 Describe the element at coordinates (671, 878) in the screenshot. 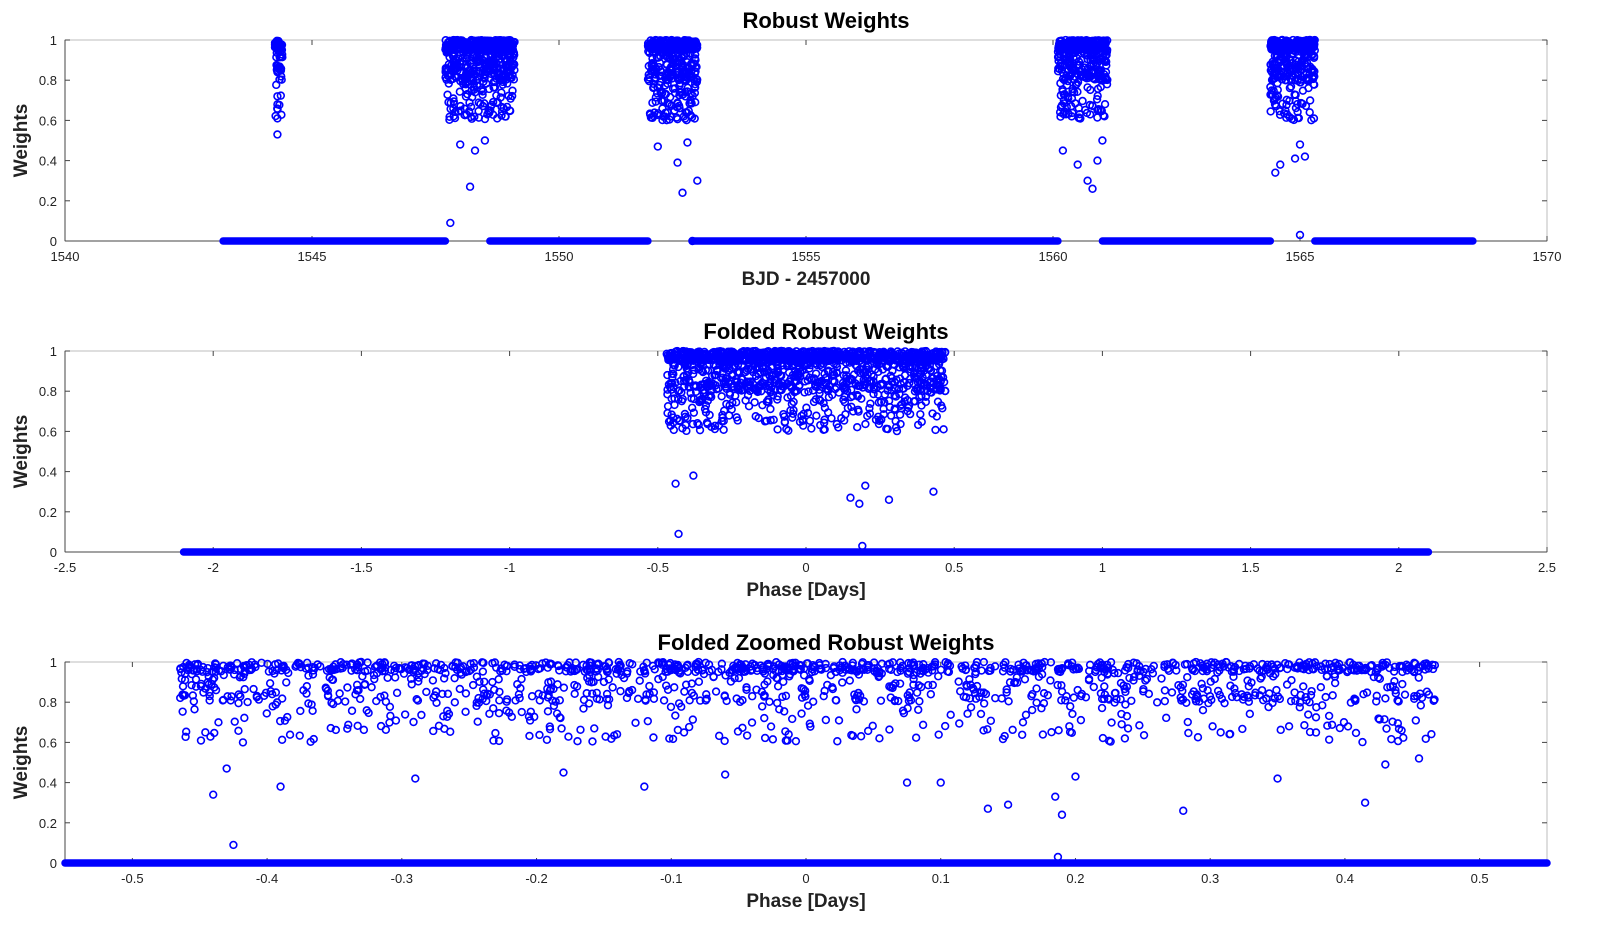

I see `x-tick-label: -0.1` at that location.